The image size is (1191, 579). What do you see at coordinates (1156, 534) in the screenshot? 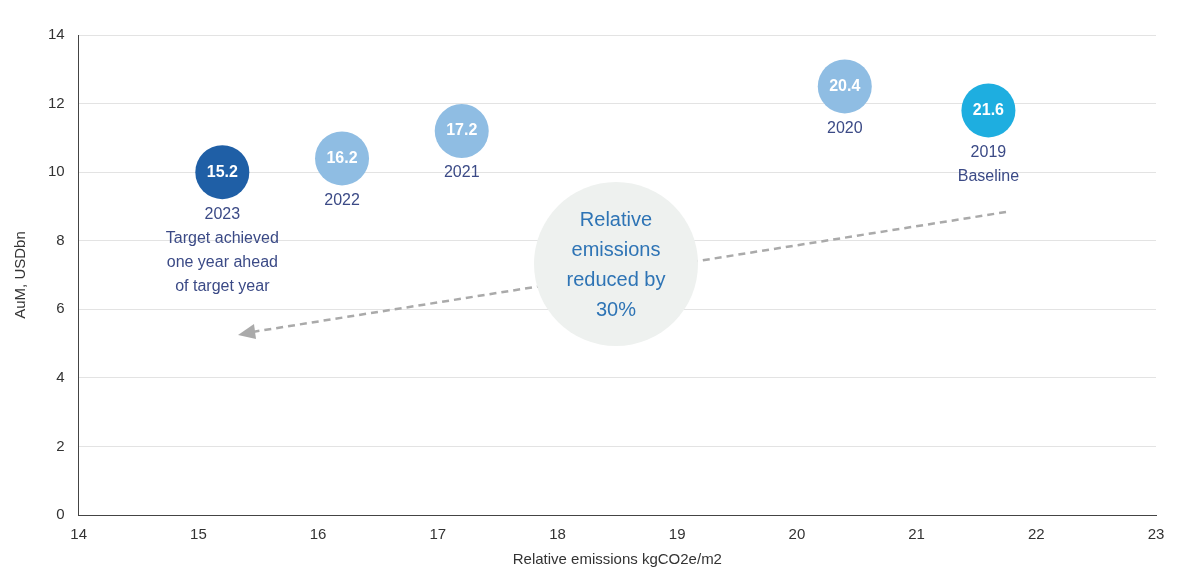
I see `x-tick-label: 23` at bounding box center [1156, 534].